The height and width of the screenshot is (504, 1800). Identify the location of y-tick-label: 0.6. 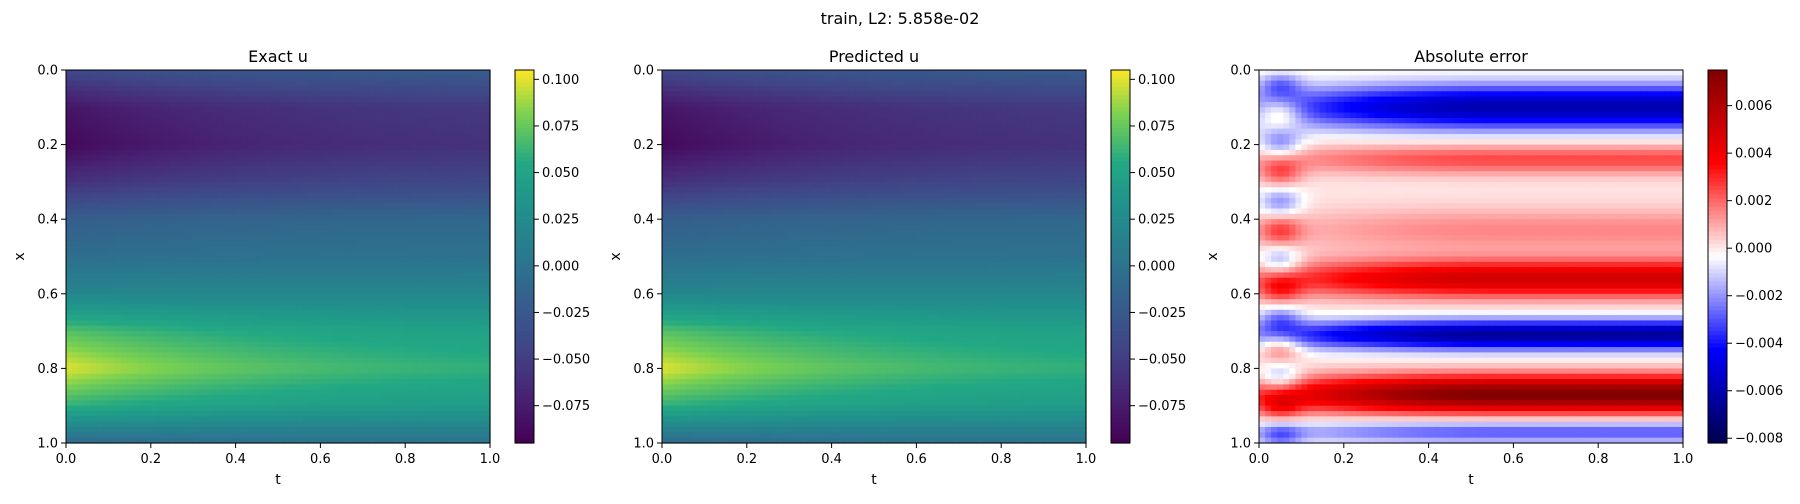
(47, 294).